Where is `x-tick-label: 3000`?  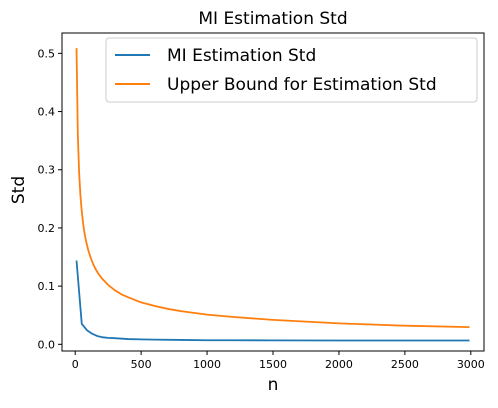
x-tick-label: 3000 is located at coordinates (471, 364).